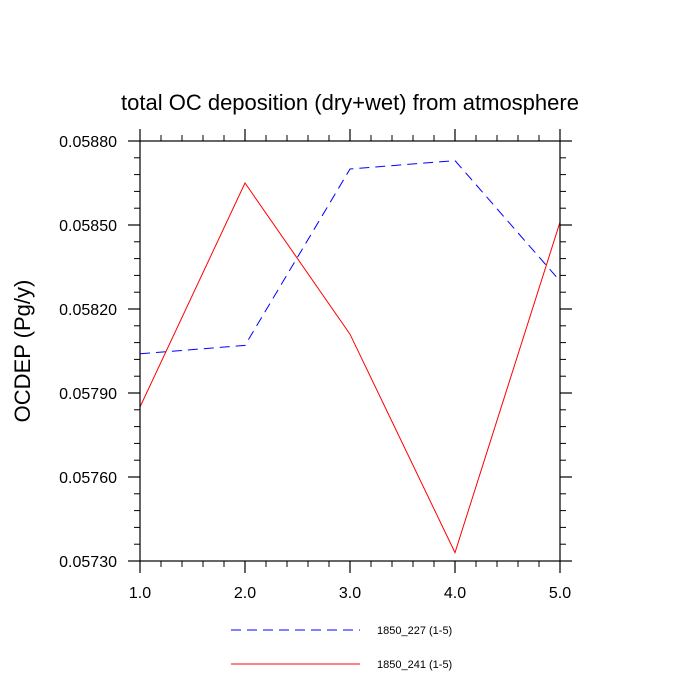 The width and height of the screenshot is (700, 700). What do you see at coordinates (22, 351) in the screenshot?
I see `y-axis-label: OCDEP (Pg/y)` at bounding box center [22, 351].